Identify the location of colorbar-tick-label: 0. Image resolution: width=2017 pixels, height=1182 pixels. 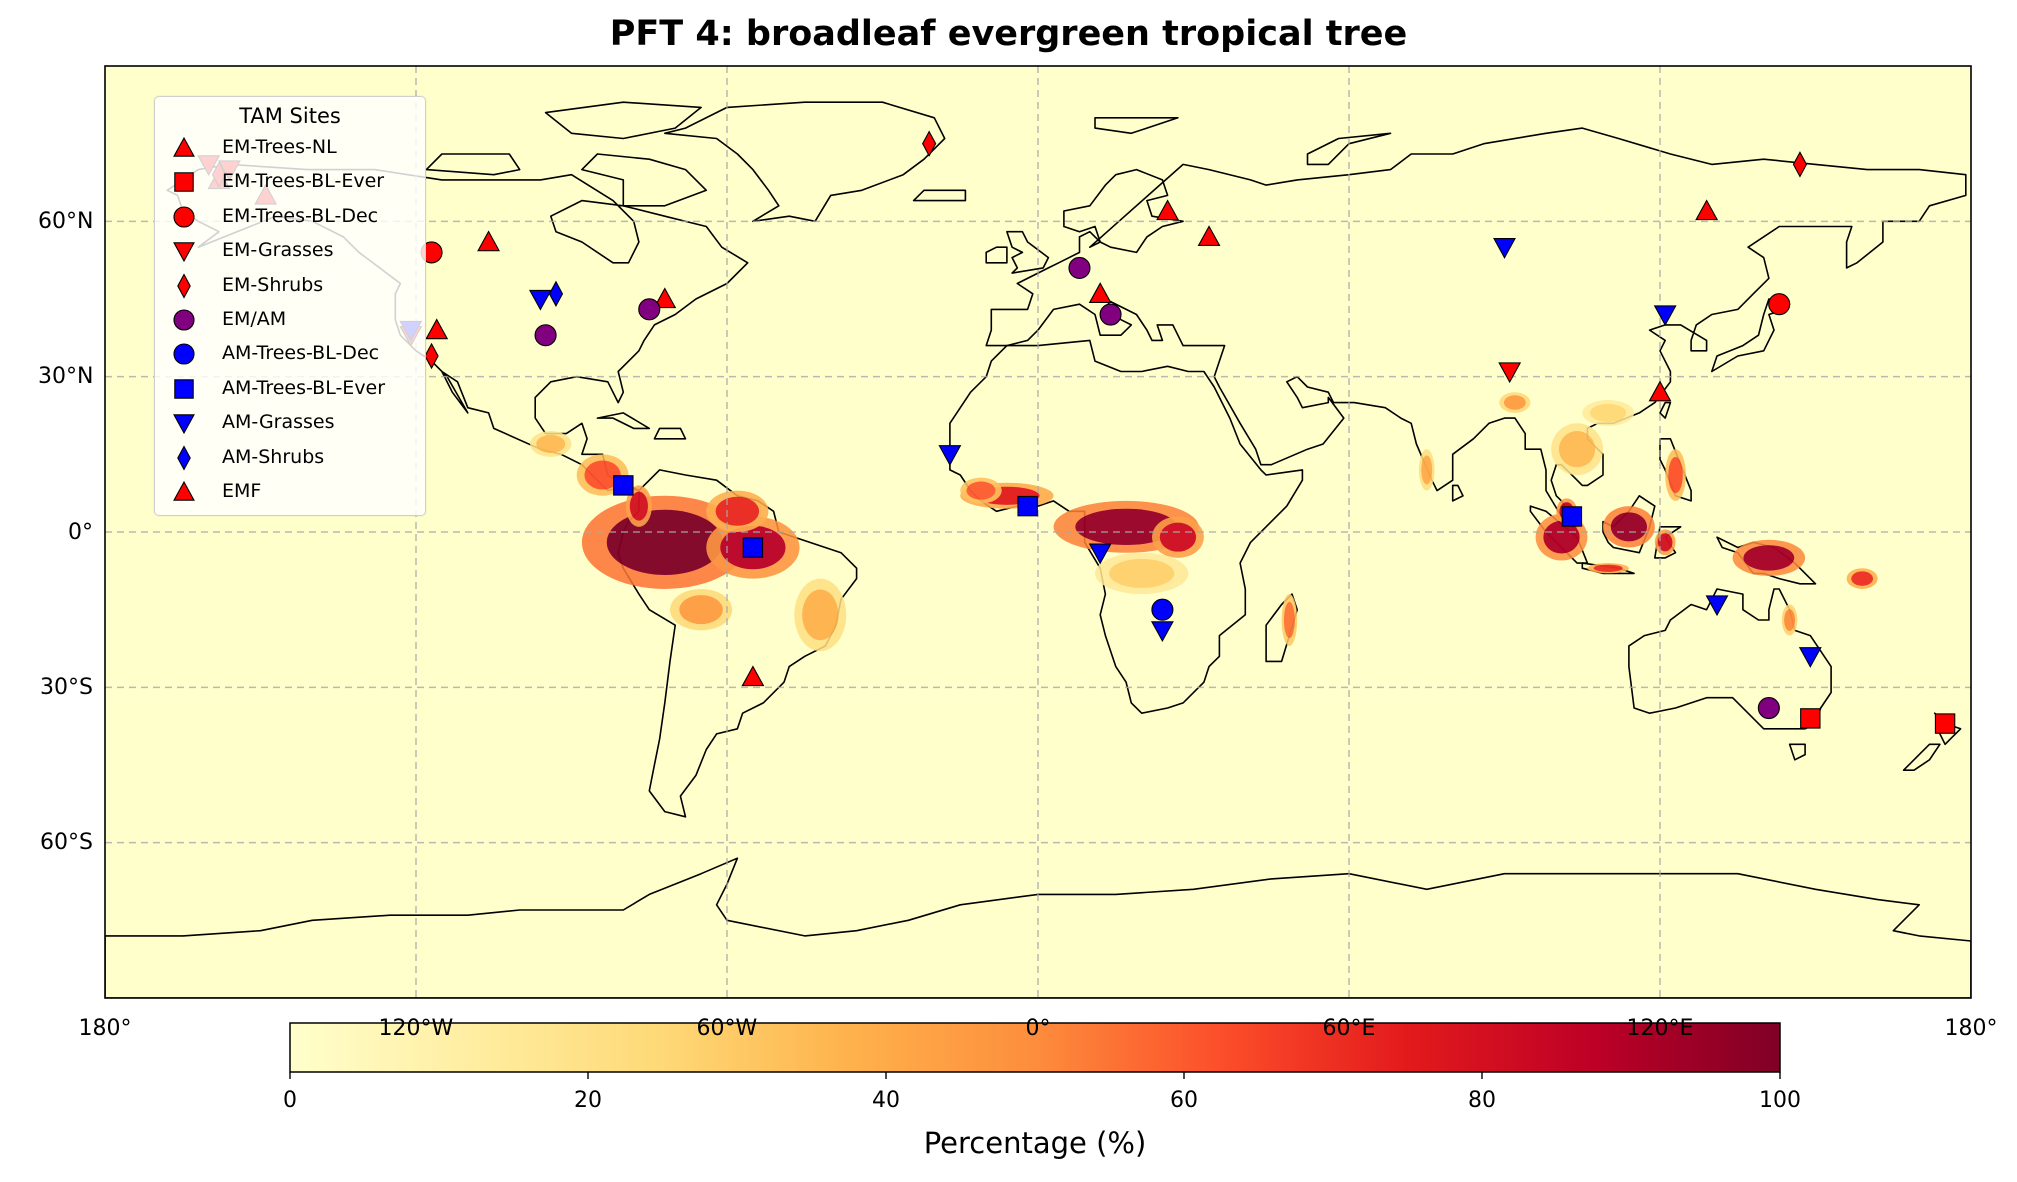
(290, 1100).